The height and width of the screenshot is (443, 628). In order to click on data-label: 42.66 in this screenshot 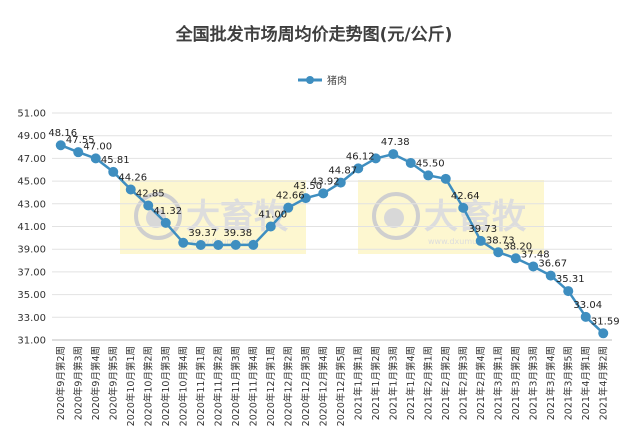, I will do `click(290, 196)`.